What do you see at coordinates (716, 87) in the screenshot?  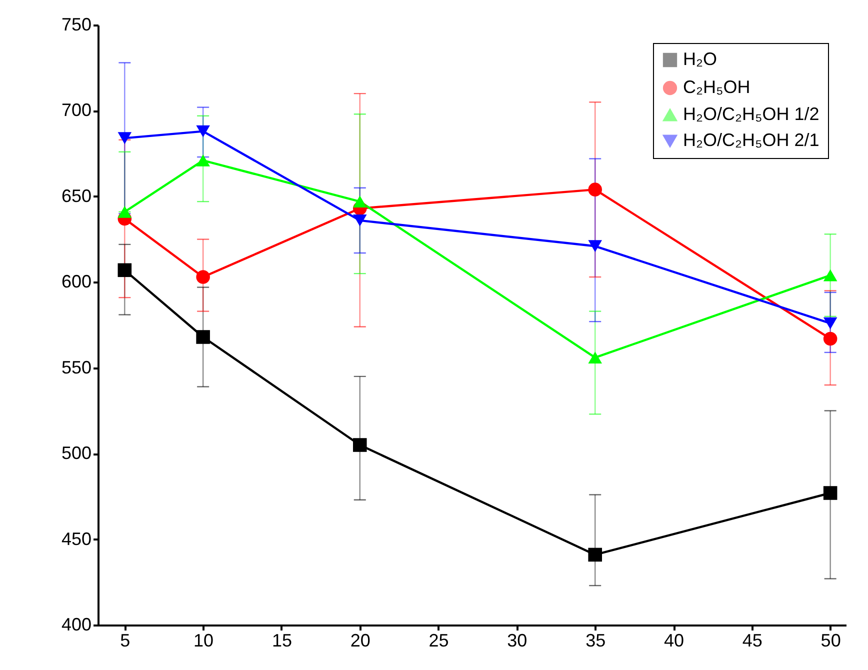 I see `legend-label: C₂H₅OH` at bounding box center [716, 87].